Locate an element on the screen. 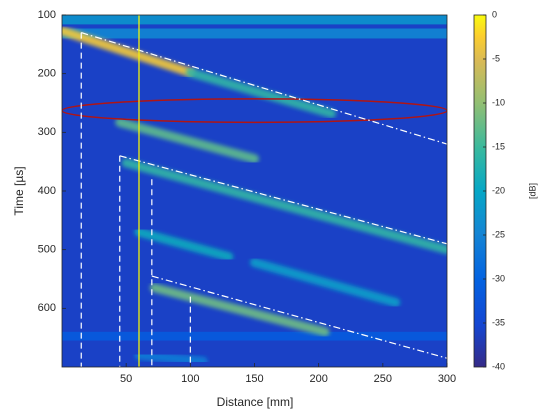  x-tick-label: 150 is located at coordinates (254, 379).